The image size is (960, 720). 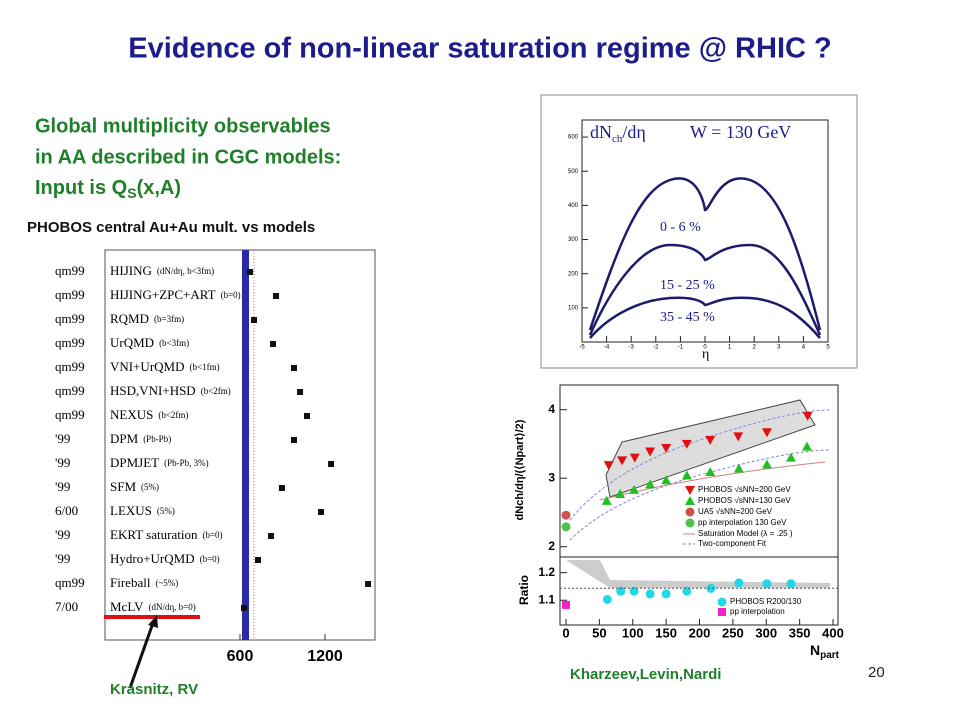 I want to click on model-label: McLV (dN/dη, b=0), so click(x=153, y=606).